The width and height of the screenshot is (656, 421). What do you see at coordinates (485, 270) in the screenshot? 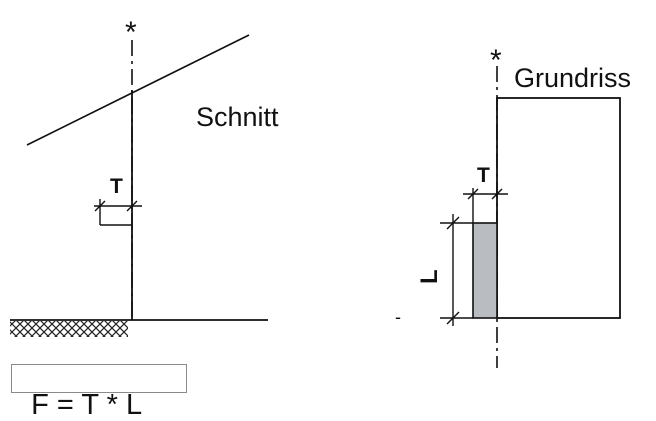
I see `area-rectangle` at bounding box center [485, 270].